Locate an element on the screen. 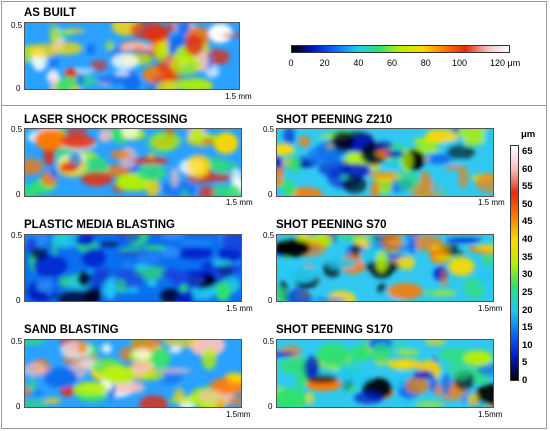 The height and width of the screenshot is (431, 550). colorbar-vertical-tick: 30 is located at coordinates (527, 275).